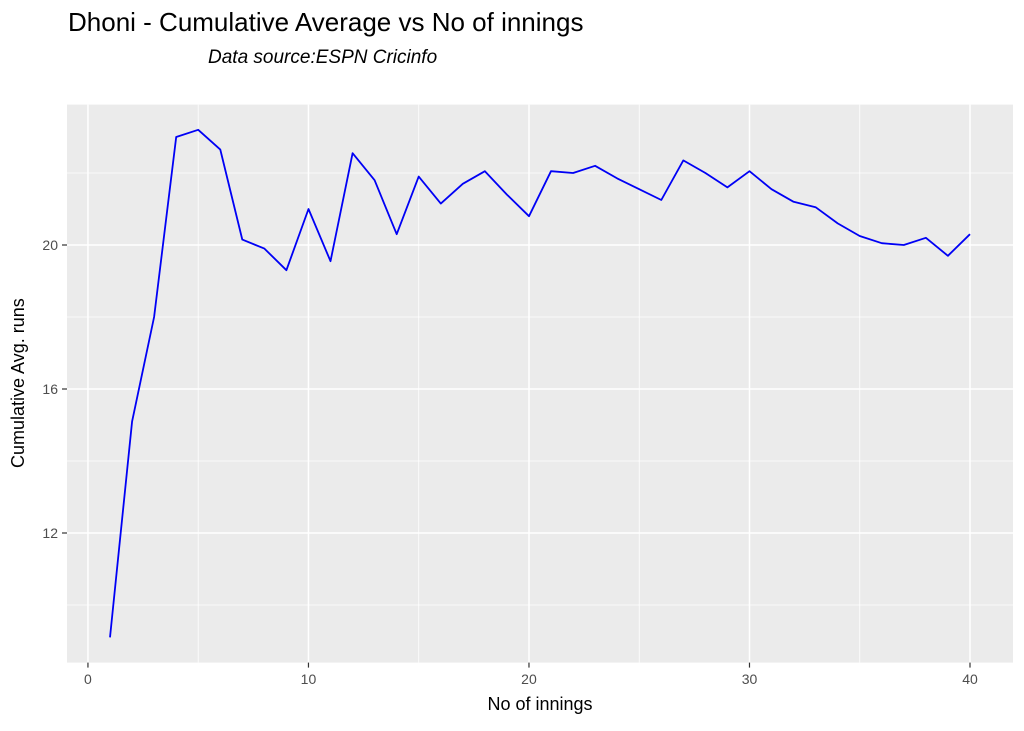 The height and width of the screenshot is (731, 1024). Describe the element at coordinates (540, 704) in the screenshot. I see `x-axis-title: No of innings` at that location.